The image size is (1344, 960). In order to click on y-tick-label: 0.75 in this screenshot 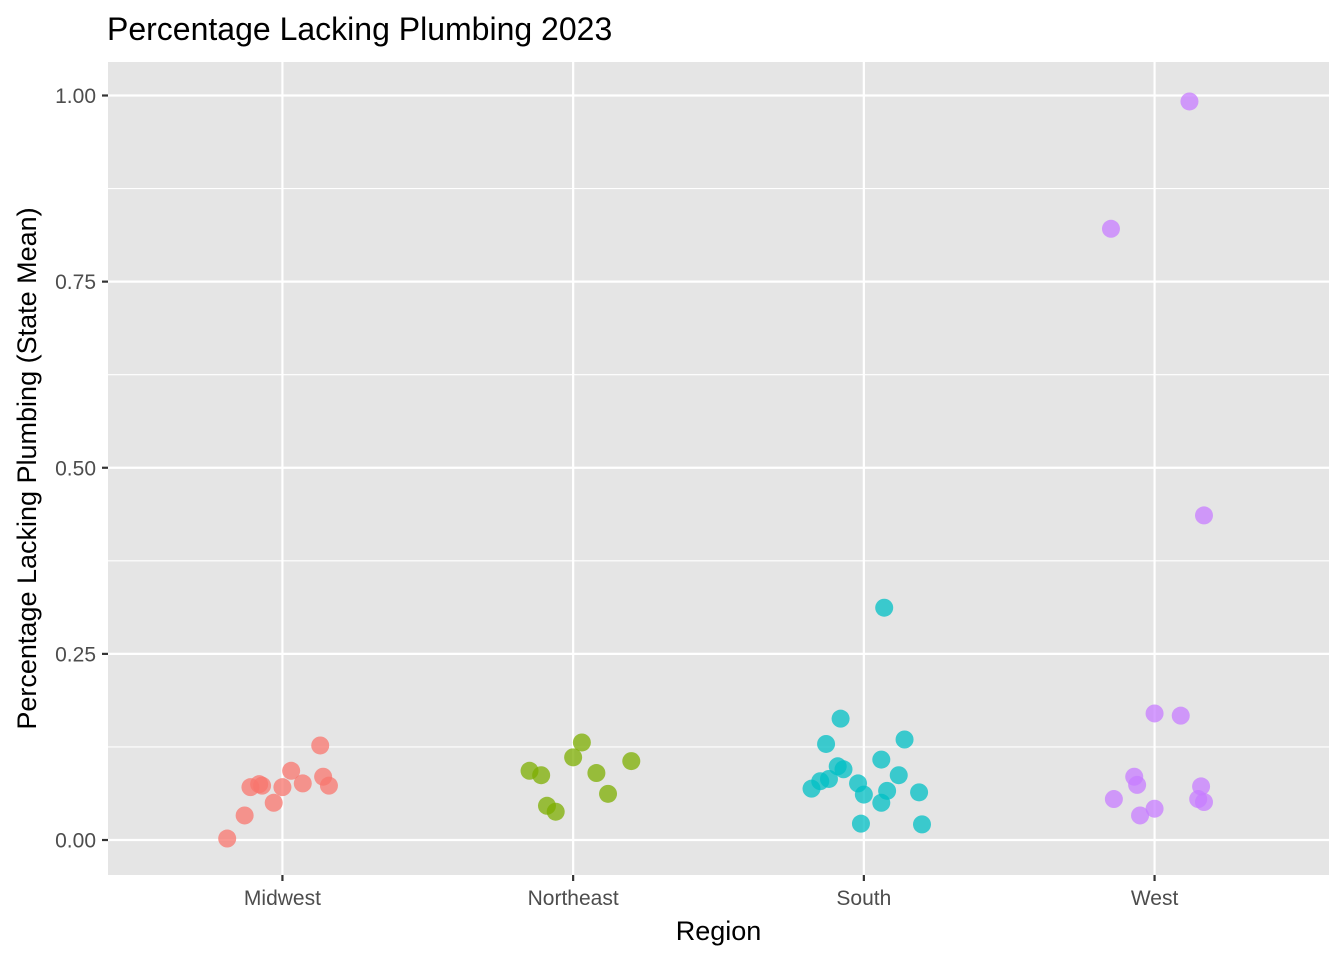, I will do `click(75, 282)`.